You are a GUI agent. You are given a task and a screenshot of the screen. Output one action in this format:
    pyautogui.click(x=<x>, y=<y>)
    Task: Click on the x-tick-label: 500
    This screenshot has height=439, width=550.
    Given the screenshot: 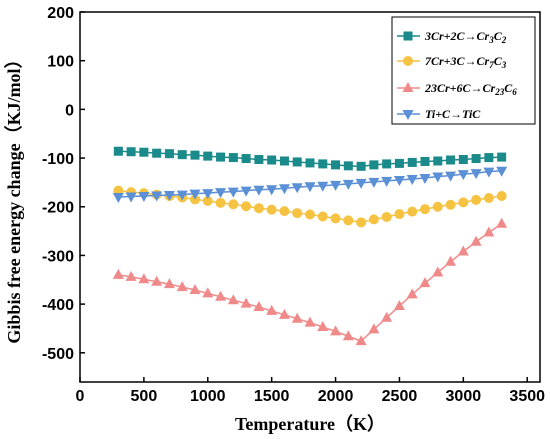 What is the action you would take?
    pyautogui.click(x=144, y=396)
    